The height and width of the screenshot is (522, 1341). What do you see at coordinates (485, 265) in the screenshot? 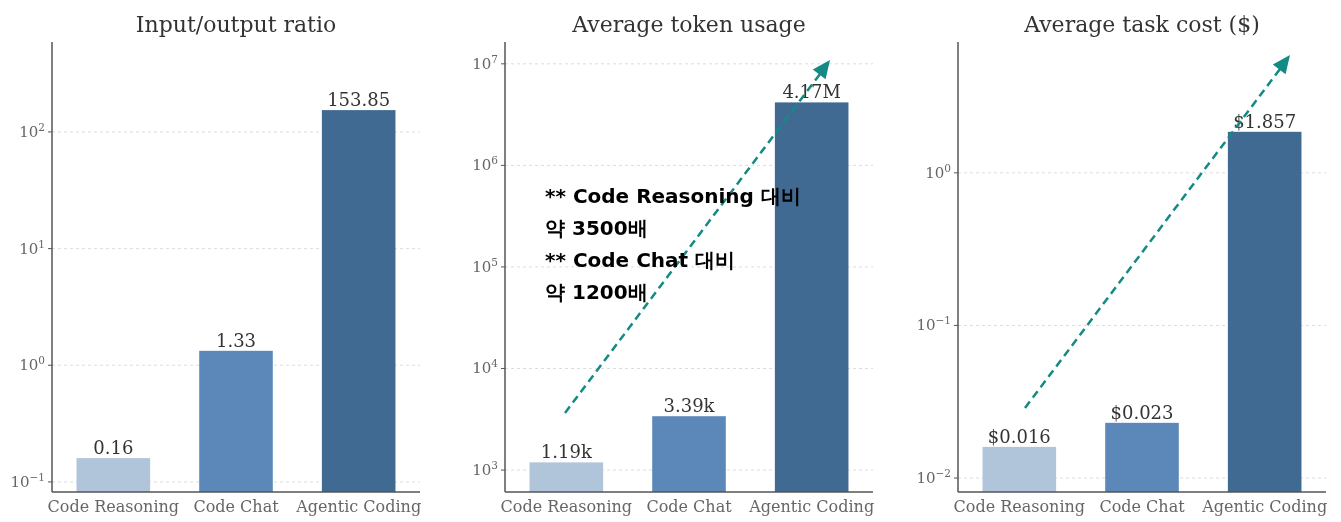
I see `y-tick-label: 10$^{5}$` at bounding box center [485, 265].